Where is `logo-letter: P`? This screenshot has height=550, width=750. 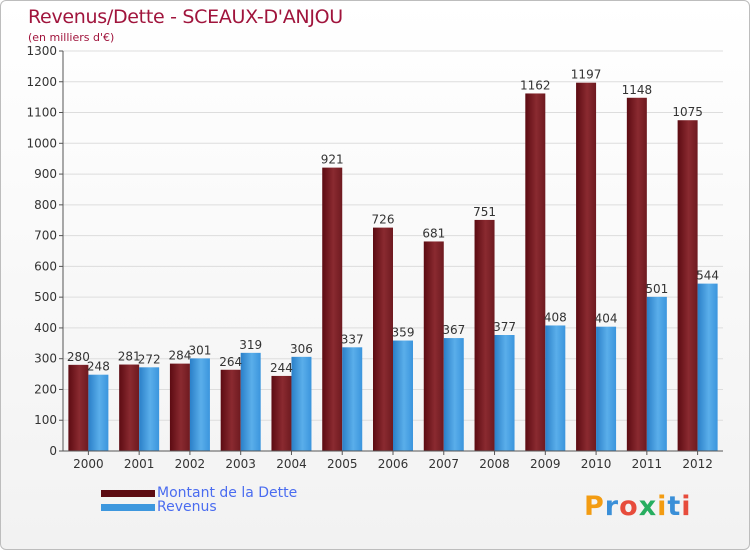
logo-letter: P is located at coordinates (594, 506).